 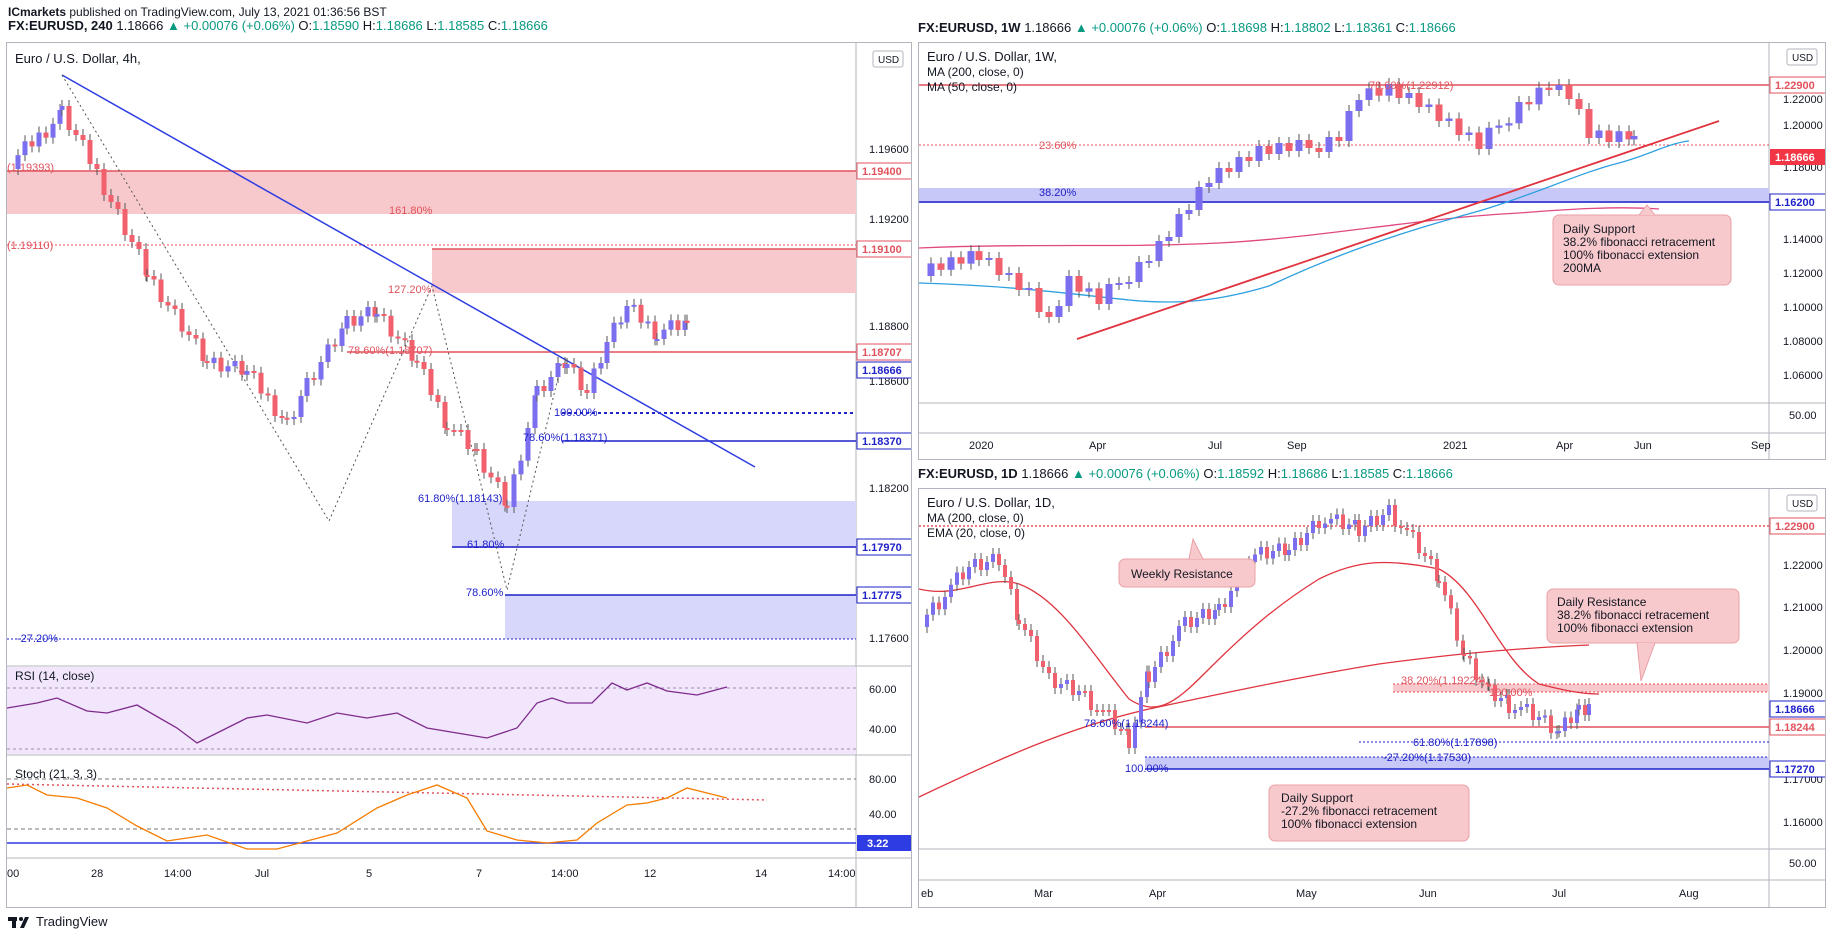 I want to click on h4-open: 1.18590, so click(x=336, y=25).